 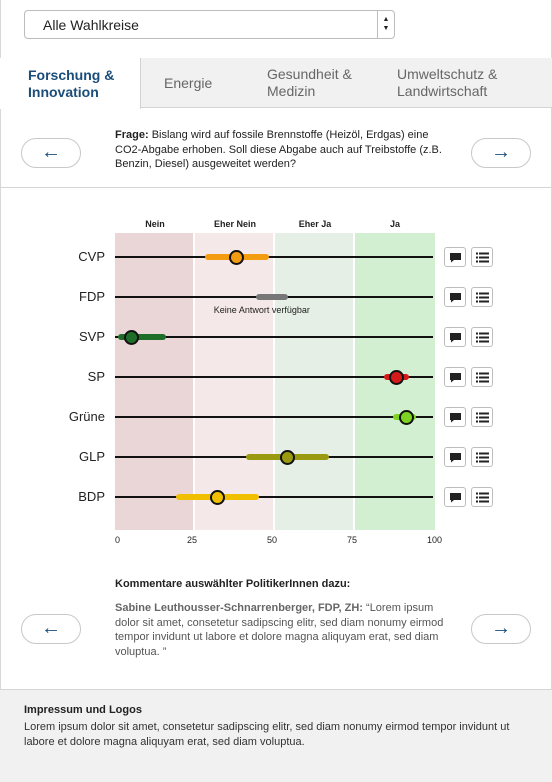 I want to click on party-label: GLP, so click(x=91, y=456).